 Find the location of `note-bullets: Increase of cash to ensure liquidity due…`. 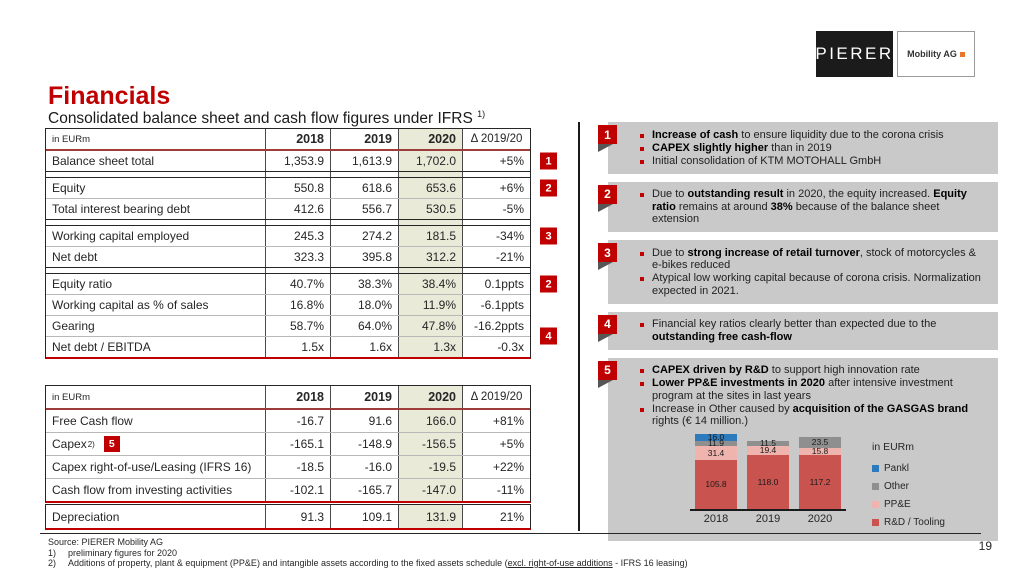

note-bullets: Increase of cash to ensure liquidity due… is located at coordinates (814, 148).